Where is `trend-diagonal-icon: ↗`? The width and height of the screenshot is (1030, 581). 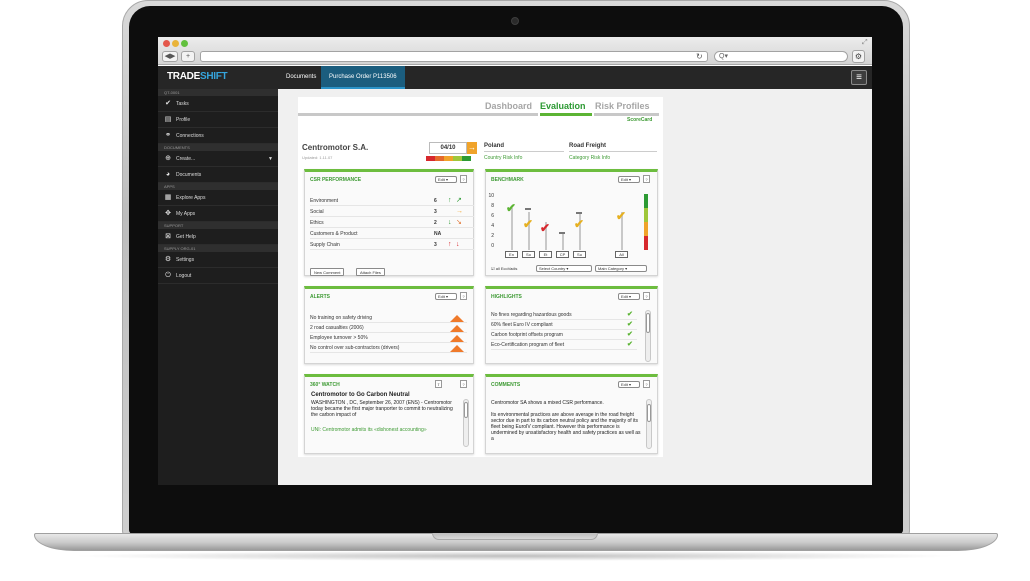
trend-diagonal-icon: ↗ is located at coordinates (459, 200).